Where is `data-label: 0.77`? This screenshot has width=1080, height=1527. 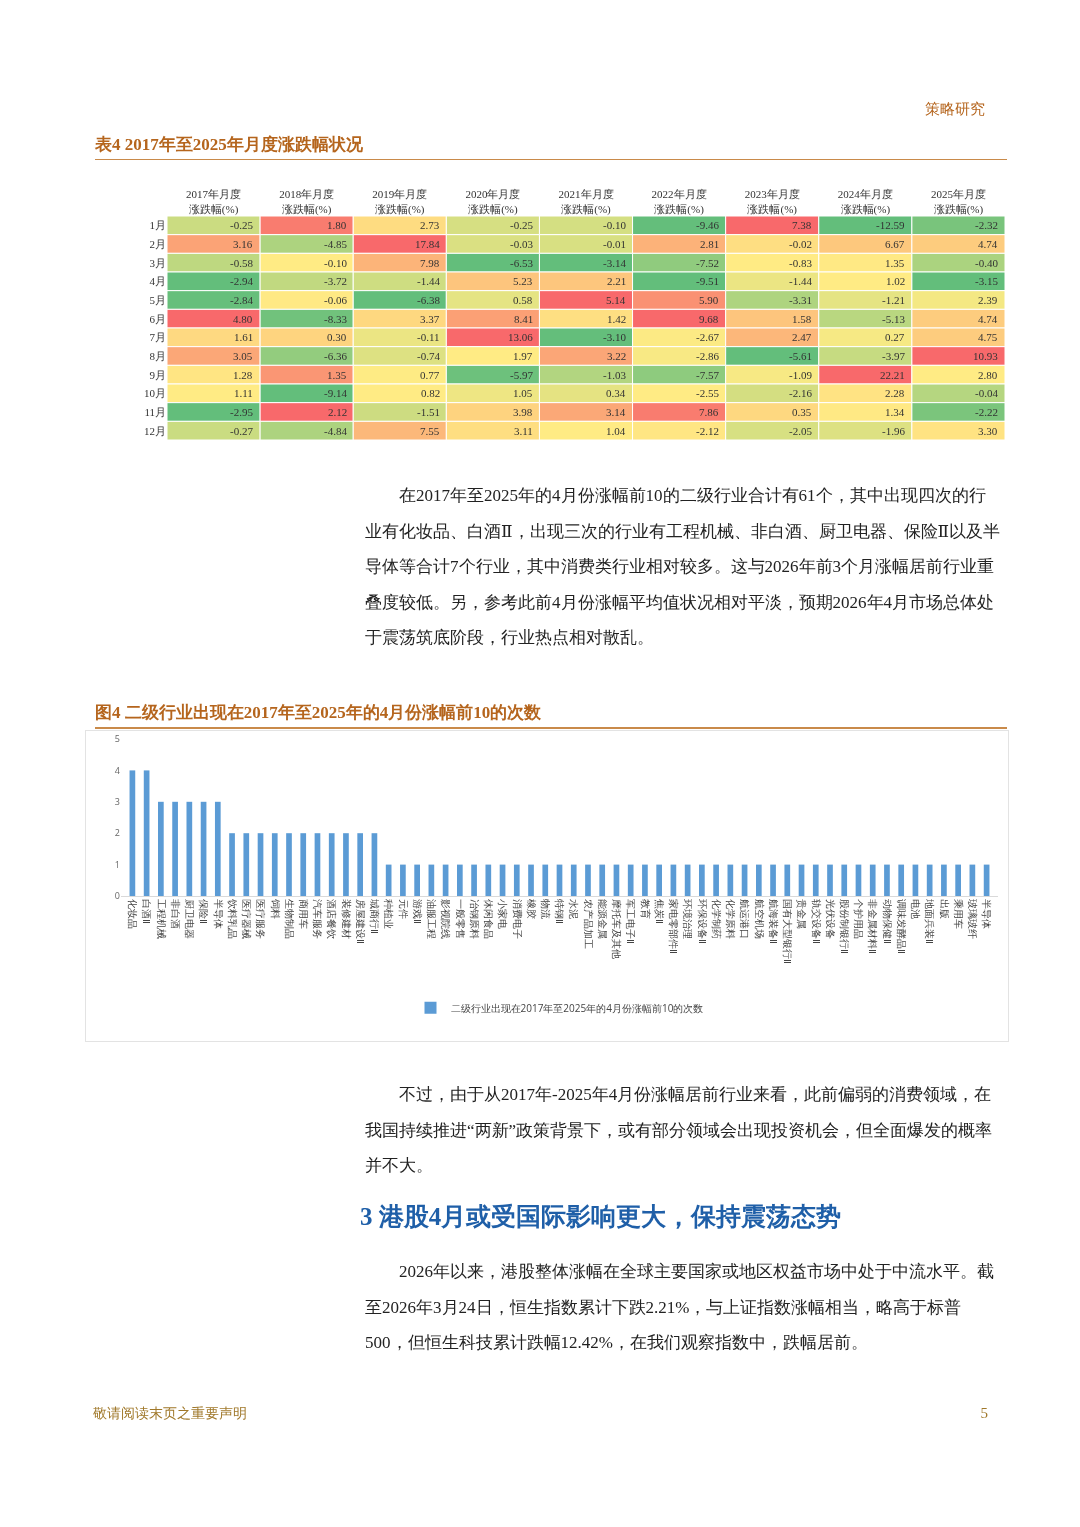 data-label: 0.77 is located at coordinates (430, 375).